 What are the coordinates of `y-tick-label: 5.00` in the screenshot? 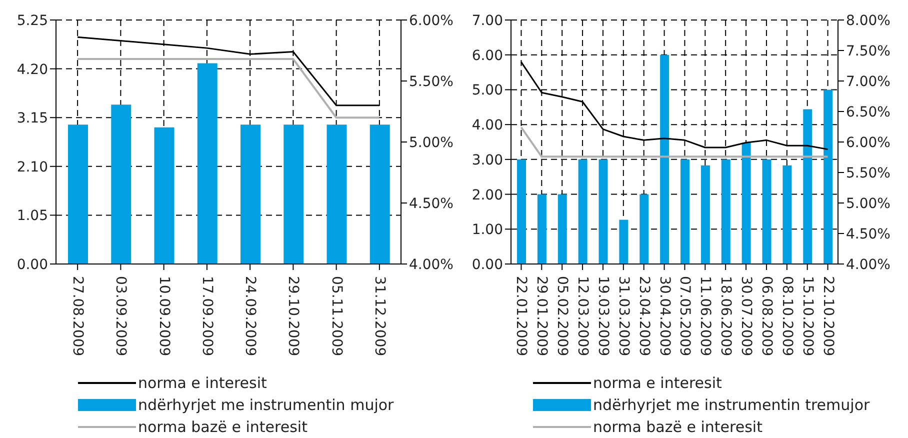 It's located at (487, 90).